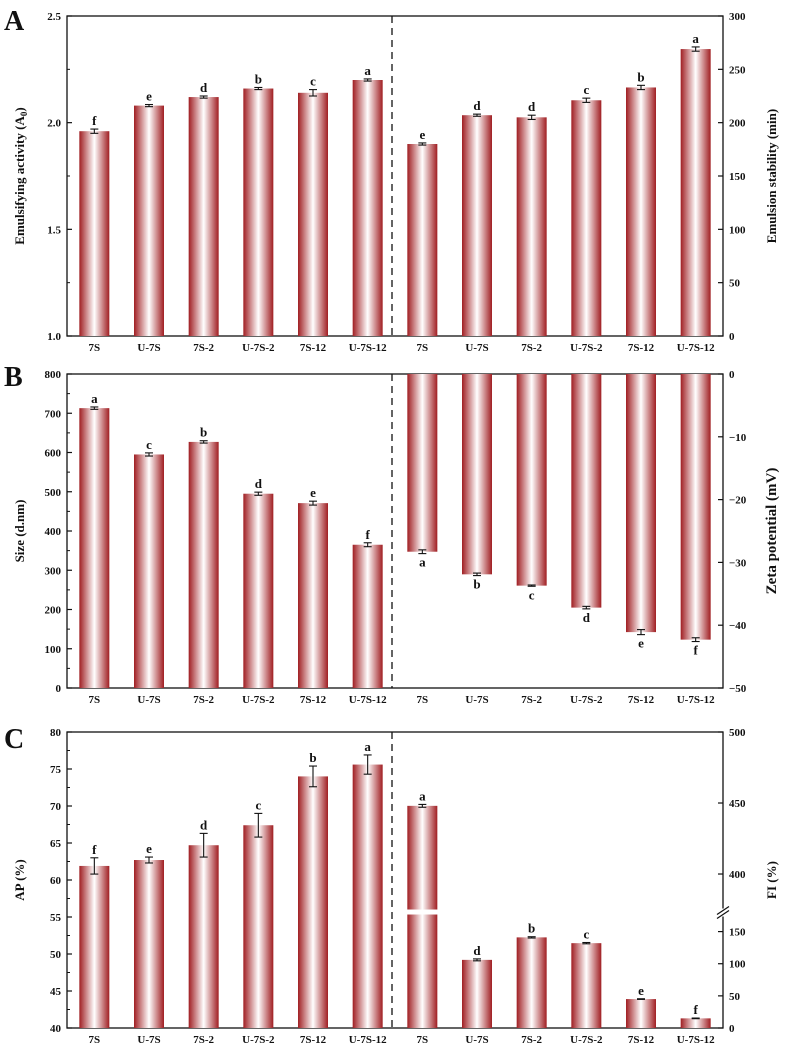 The image size is (787, 1050). What do you see at coordinates (204, 87) in the screenshot?
I see `left-significance-letter: d` at bounding box center [204, 87].